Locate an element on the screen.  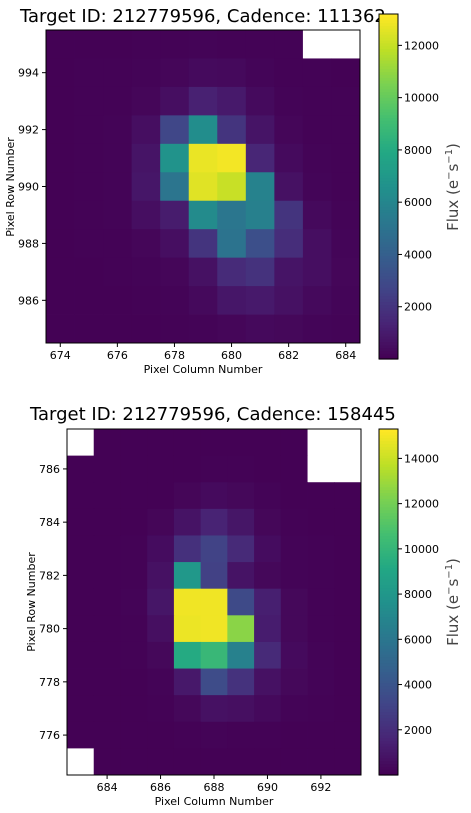
p2-cell-r787-c683 is located at coordinates (81, 443).